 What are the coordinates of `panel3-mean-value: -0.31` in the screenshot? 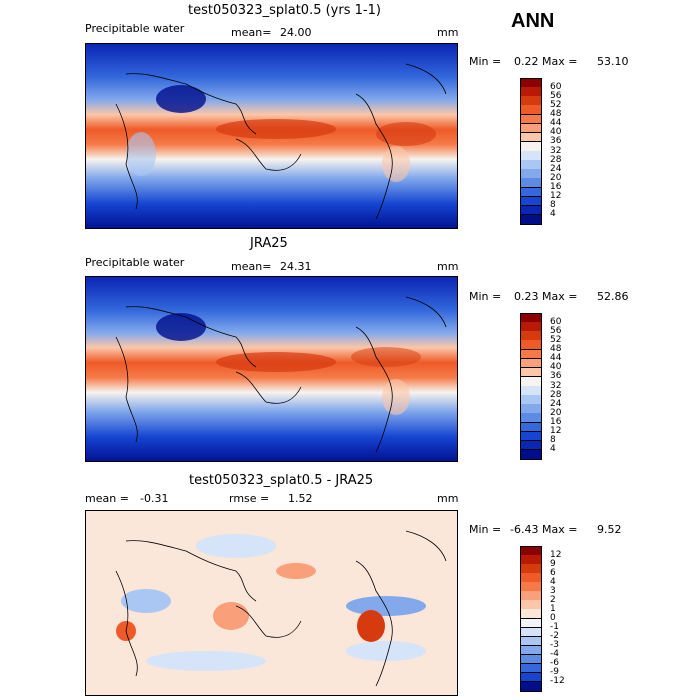 It's located at (154, 498).